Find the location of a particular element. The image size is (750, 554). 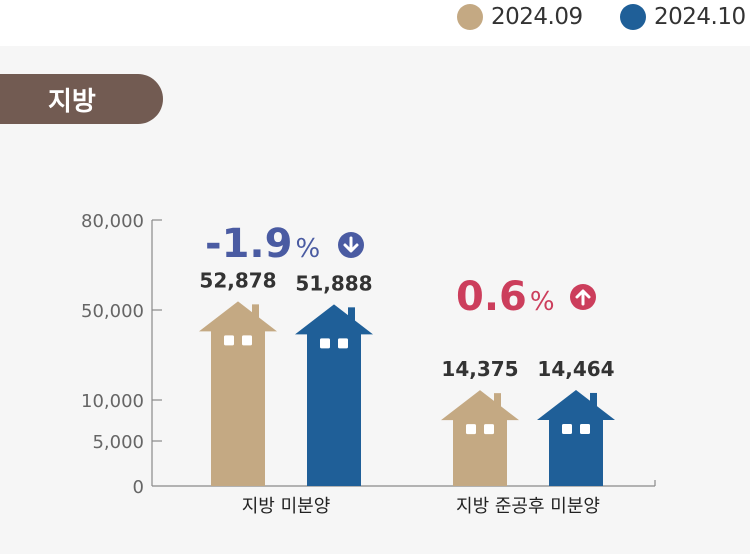

arrow-down-circle-icon is located at coordinates (351, 245).